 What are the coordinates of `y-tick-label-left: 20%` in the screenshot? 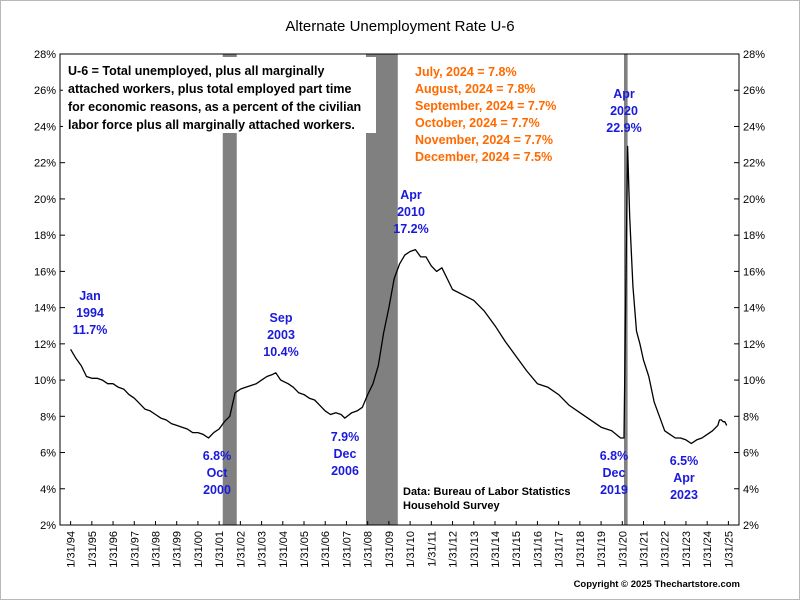 It's located at (45, 200).